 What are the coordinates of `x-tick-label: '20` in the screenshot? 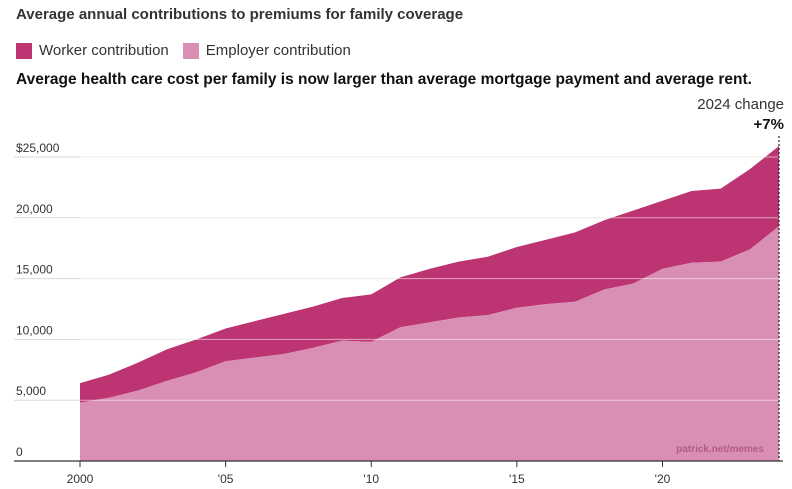 It's located at (663, 479).